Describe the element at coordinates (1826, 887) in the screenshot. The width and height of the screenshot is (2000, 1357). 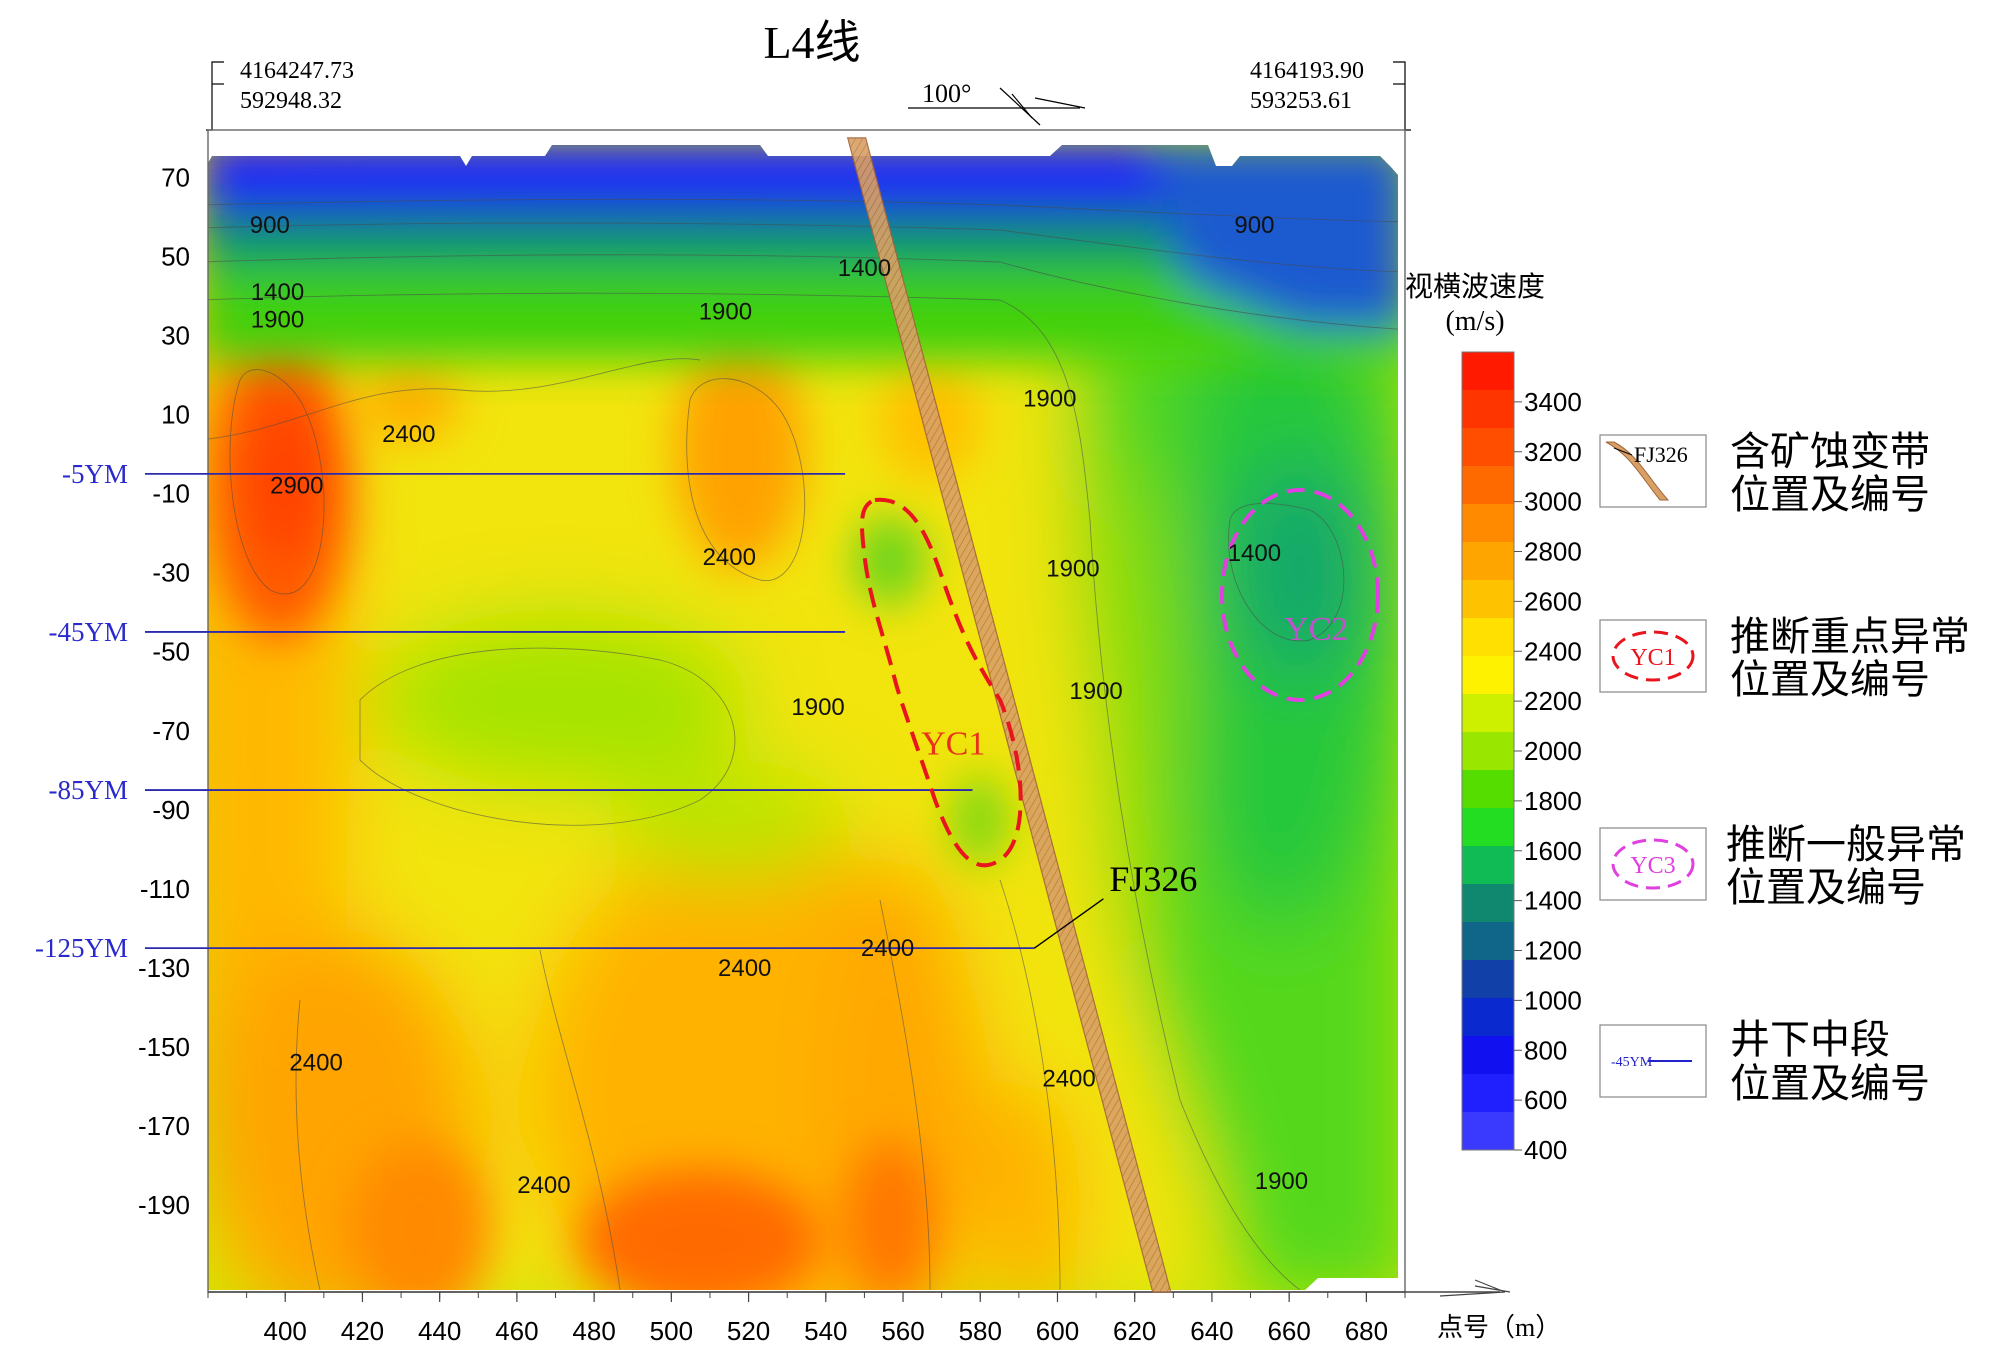
I see `legend-general-anomaly-line2: 位置及编号` at that location.